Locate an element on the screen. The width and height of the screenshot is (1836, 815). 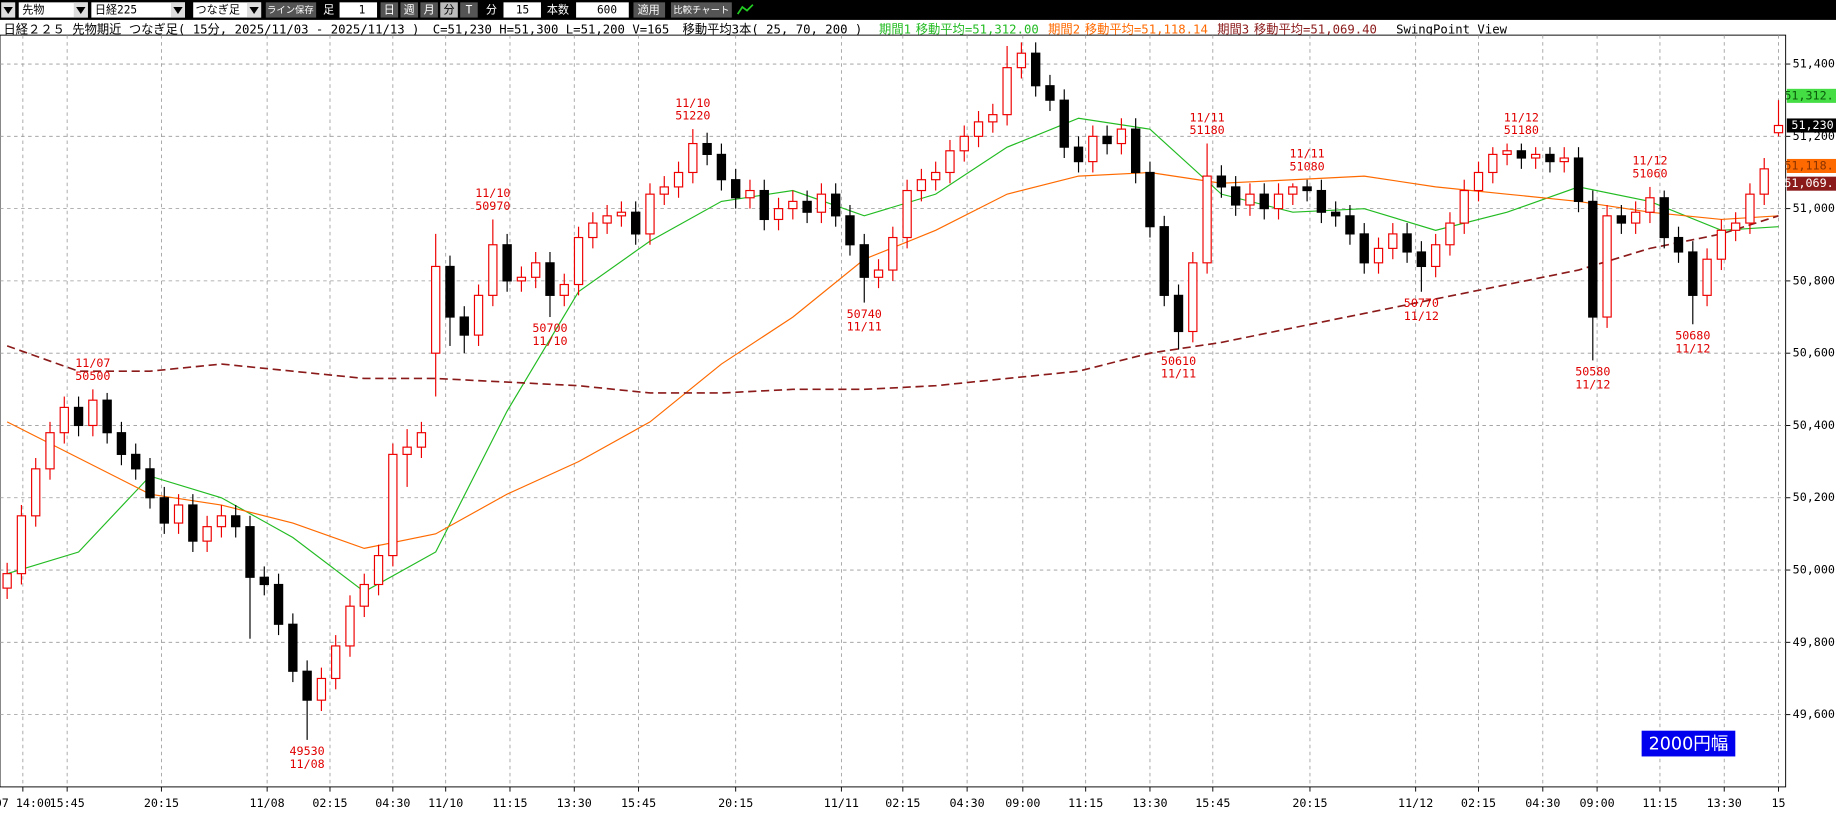
button-label: 比較チャート is located at coordinates (701, 10).